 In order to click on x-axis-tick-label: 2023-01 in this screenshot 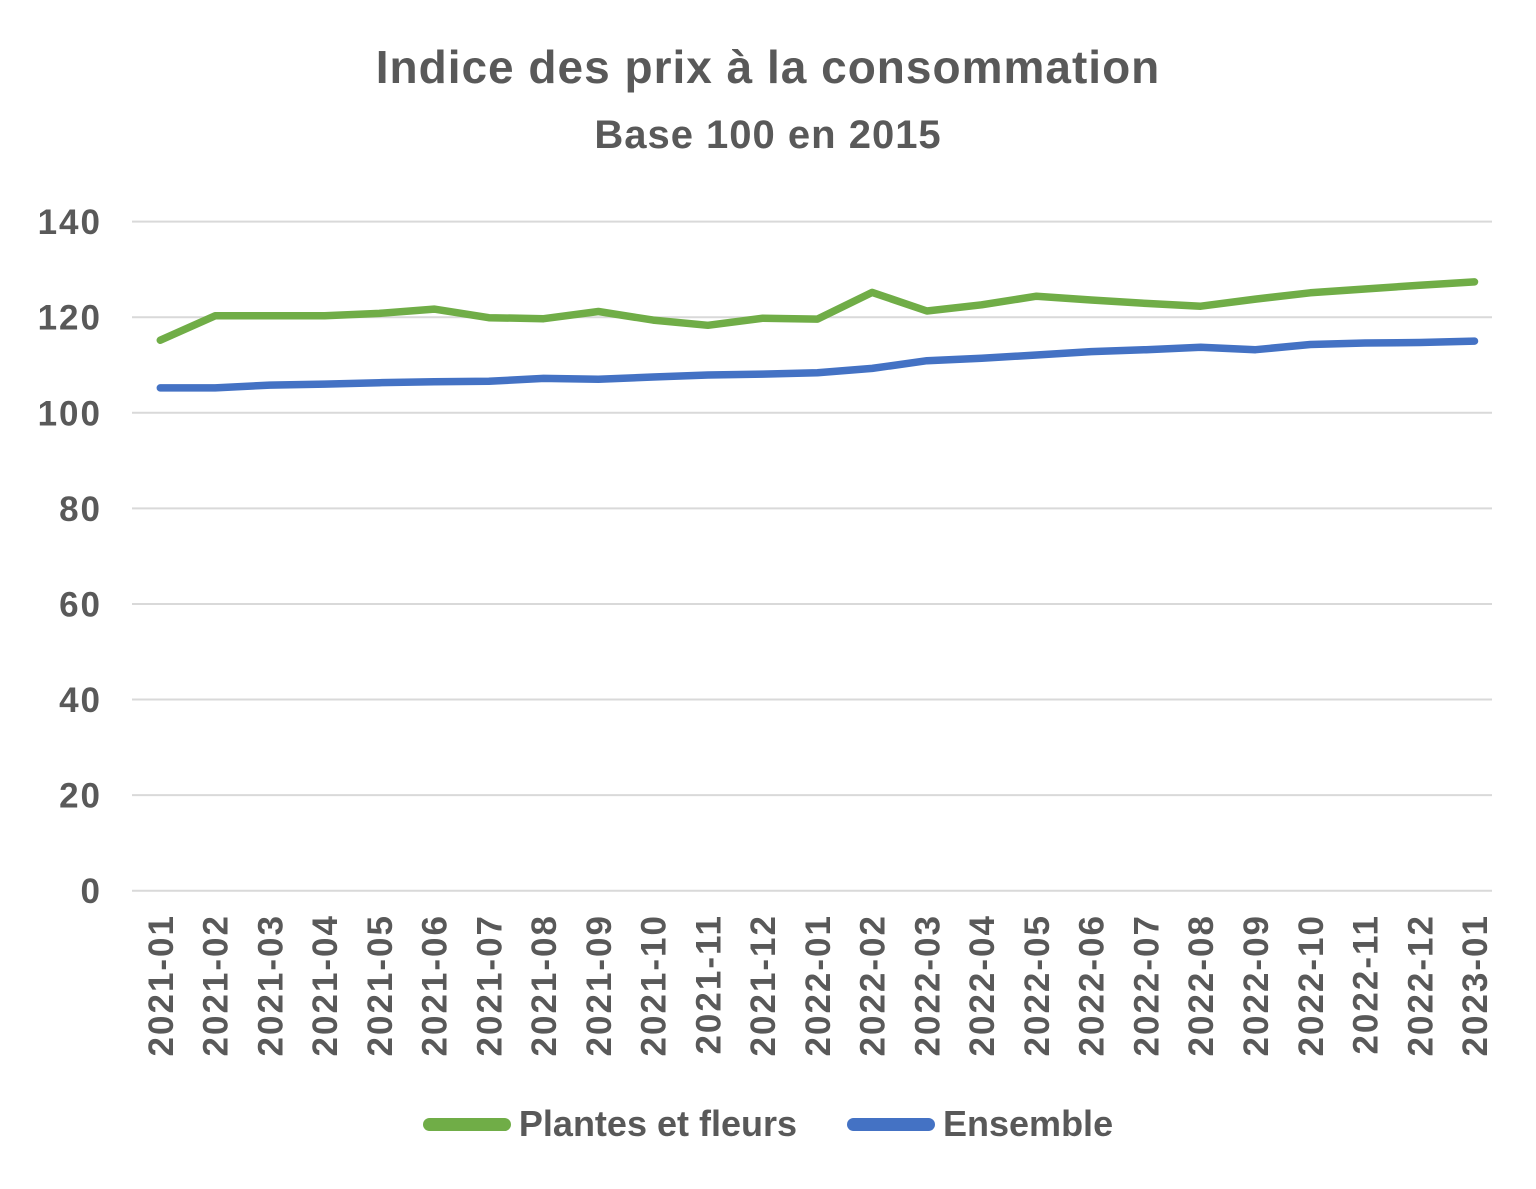, I will do `click(1475, 985)`.